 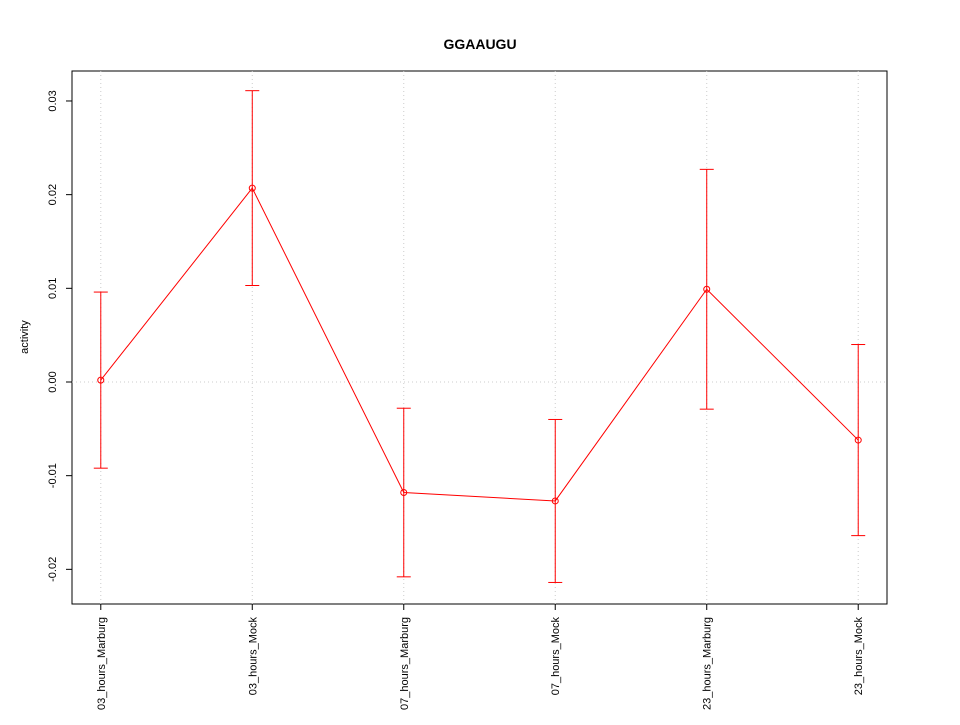 I want to click on x-tick-label: 23_hours_Mock, so click(x=859, y=656).